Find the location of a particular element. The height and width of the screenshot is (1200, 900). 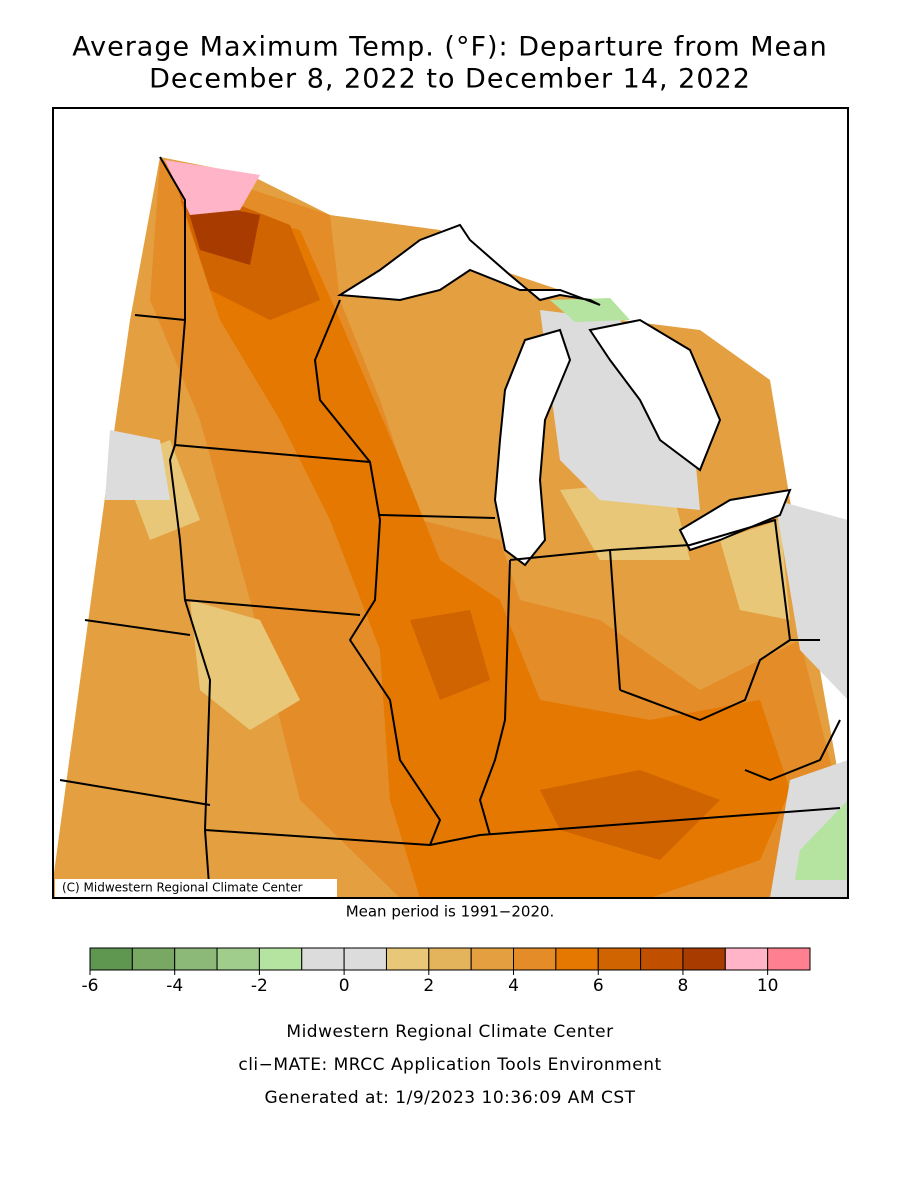

footer-line: Generated at: 1/9/2023 10:36:09 AM CST is located at coordinates (449, 1098).